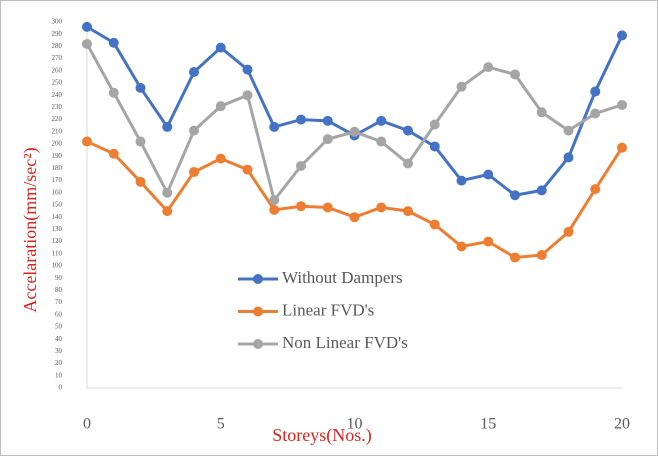 The image size is (658, 456). What do you see at coordinates (59, 314) in the screenshot?
I see `y-tick-label: 60` at bounding box center [59, 314].